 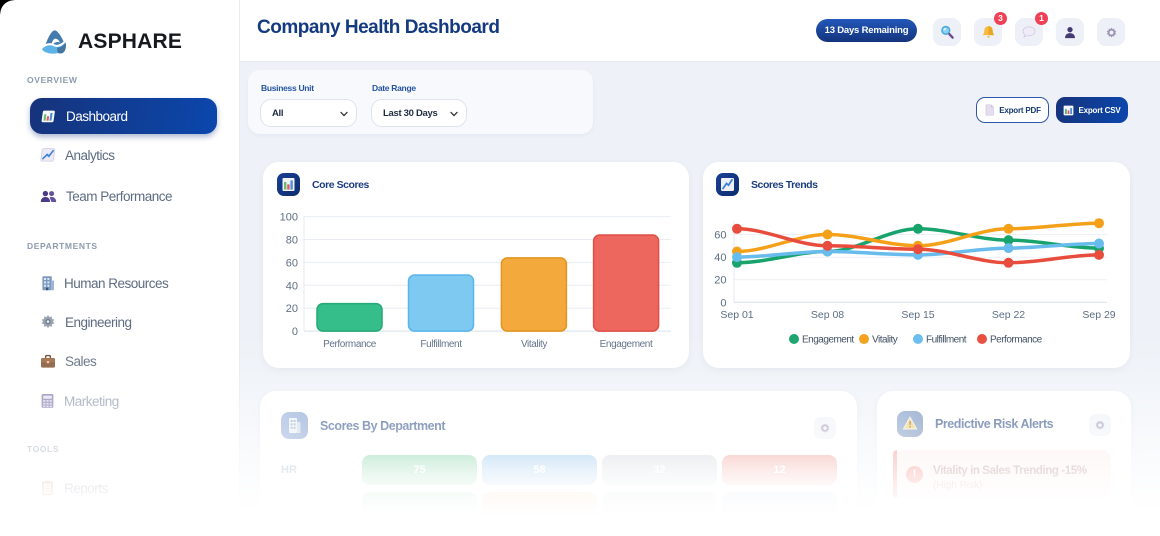 I want to click on svg-text: Sep 29, so click(x=1098, y=315).